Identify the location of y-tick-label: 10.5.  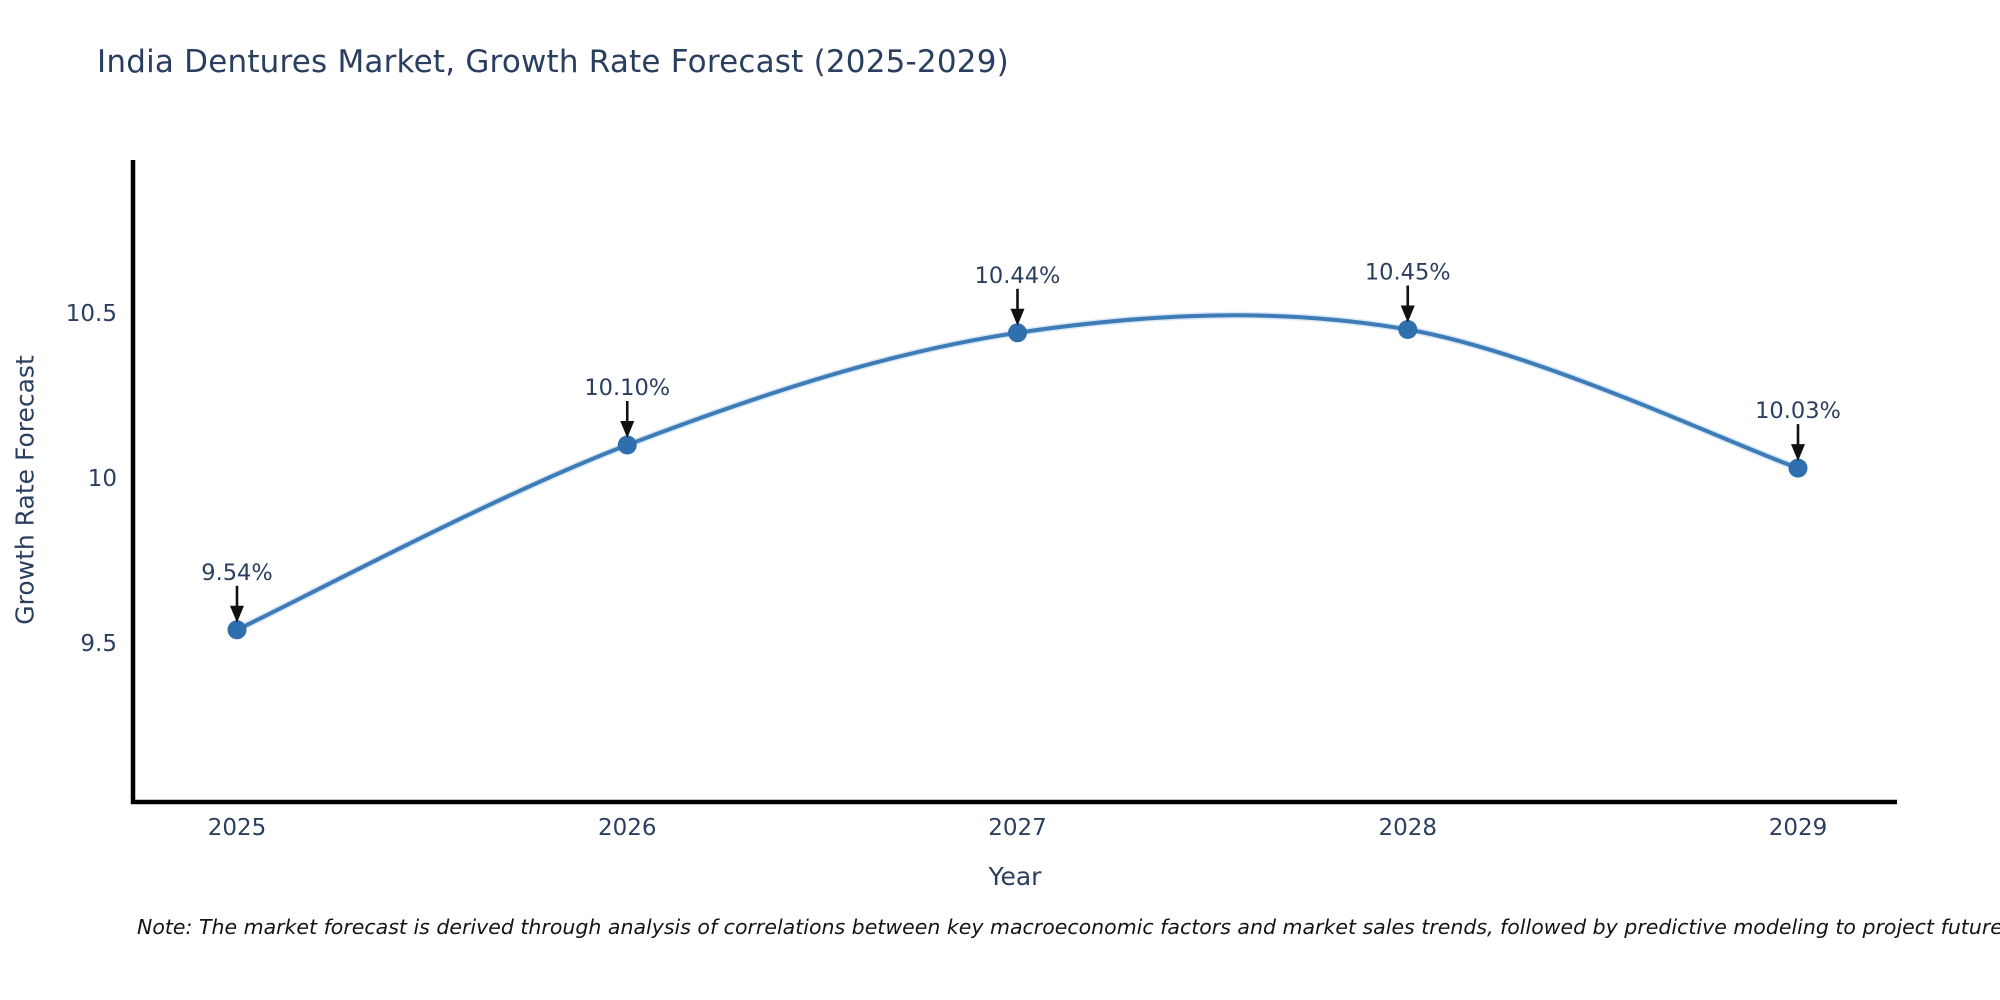
(91, 314).